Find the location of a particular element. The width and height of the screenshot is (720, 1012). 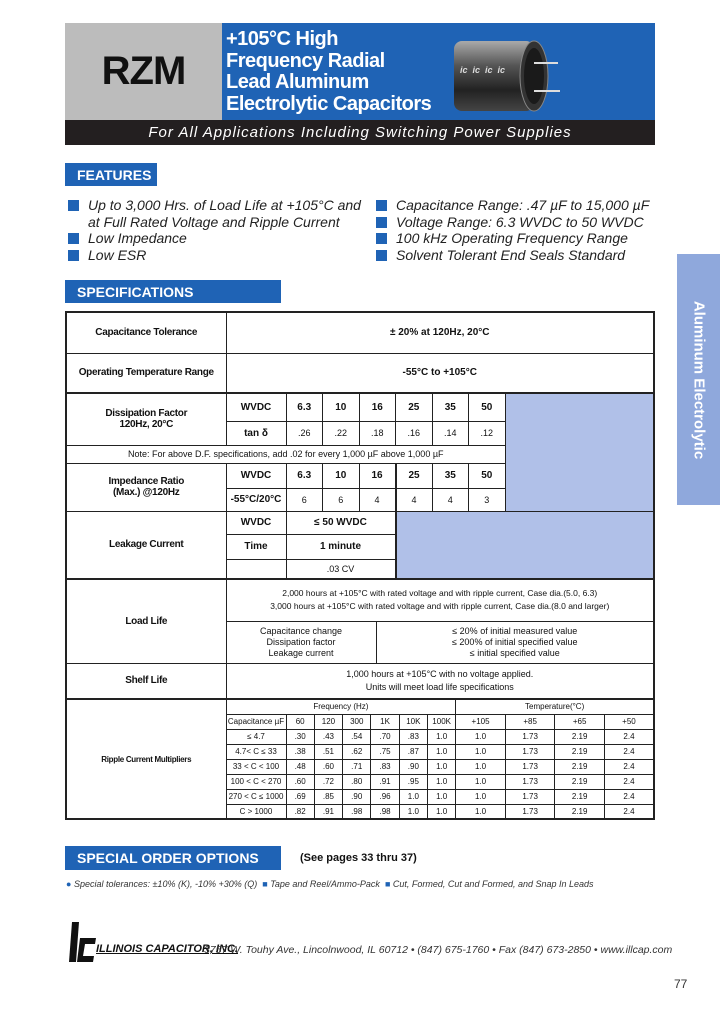

df-wvdc: 6.3 is located at coordinates (304, 407).